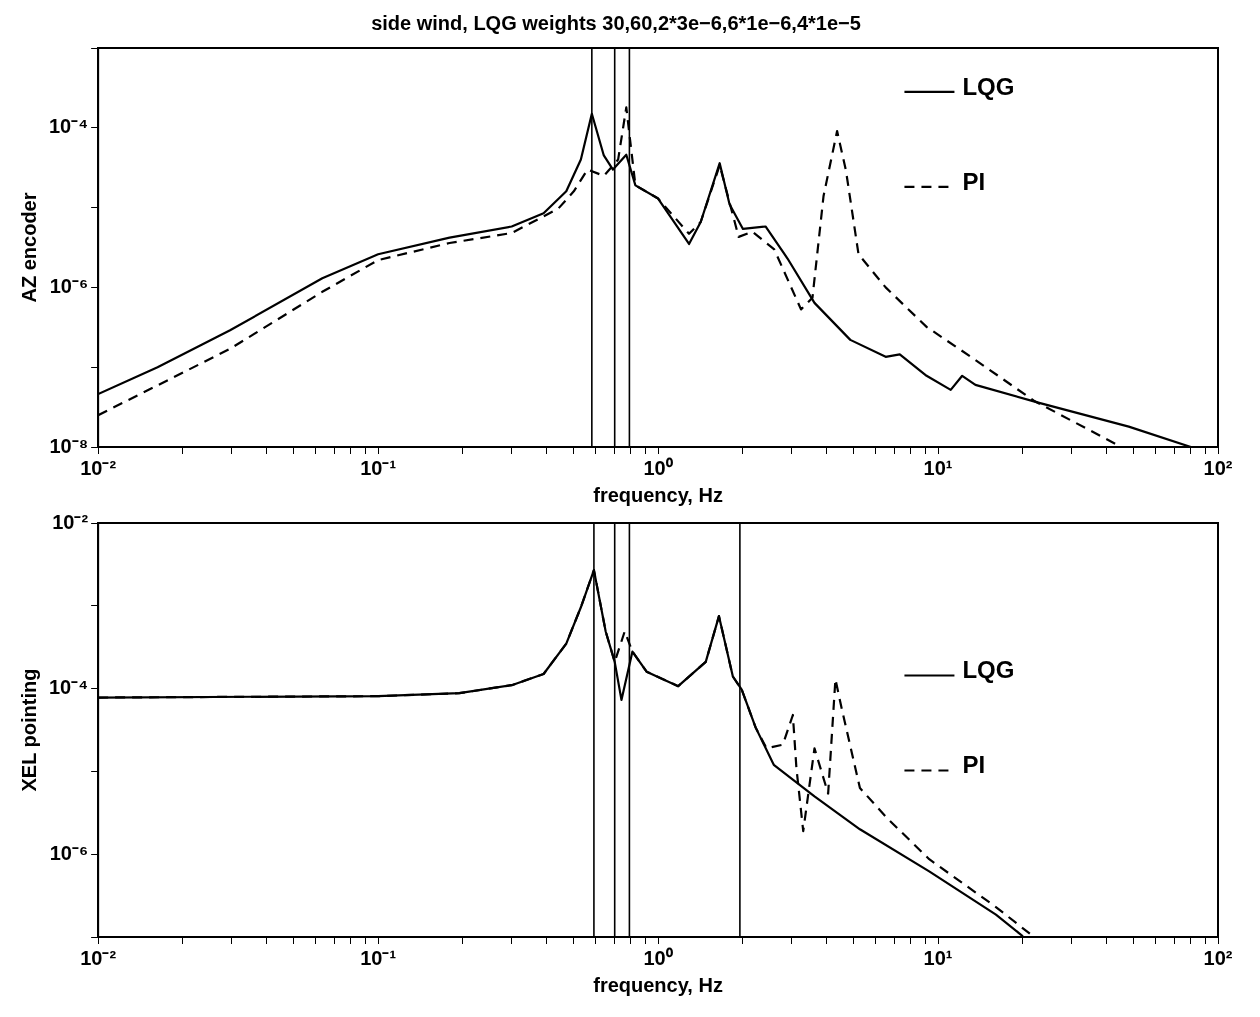 This screenshot has height=1017, width=1260. Describe the element at coordinates (69, 445) in the screenshot. I see `y-tick-label: 10⁻⁸` at that location.